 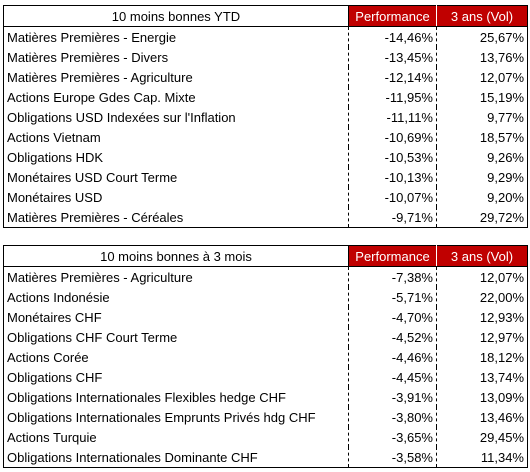 What do you see at coordinates (392, 317) in the screenshot?
I see `performance-value: -4,70%` at bounding box center [392, 317].